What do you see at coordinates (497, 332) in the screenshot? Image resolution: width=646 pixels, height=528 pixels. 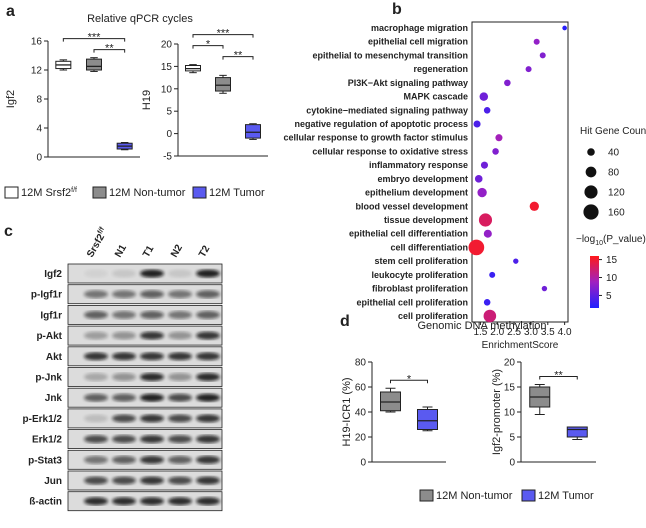 I see `x-tick-label: 2.0` at bounding box center [497, 332].